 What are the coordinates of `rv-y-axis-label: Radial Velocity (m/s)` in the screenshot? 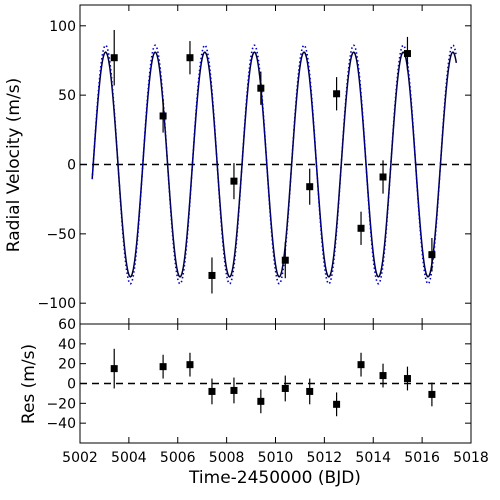 It's located at (14, 165).